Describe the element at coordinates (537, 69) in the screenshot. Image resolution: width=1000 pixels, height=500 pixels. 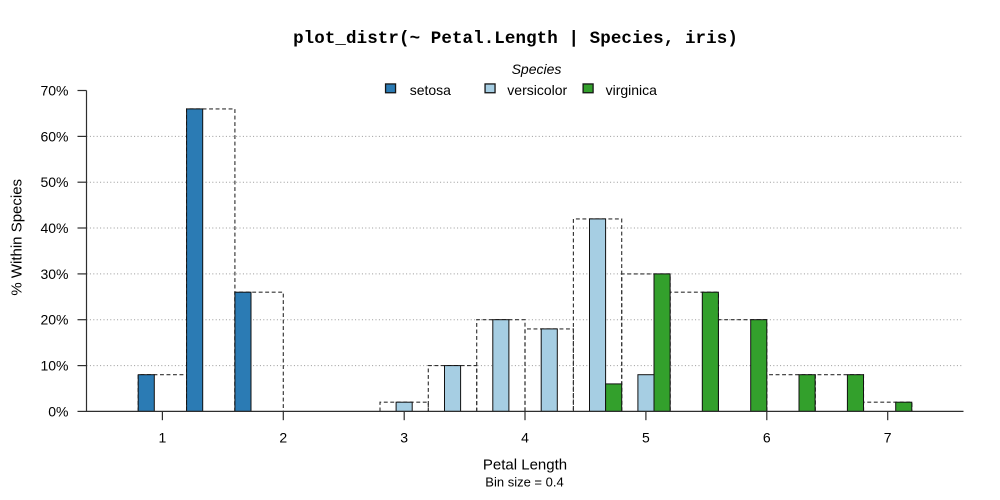
I see `svg-text: Species` at that location.